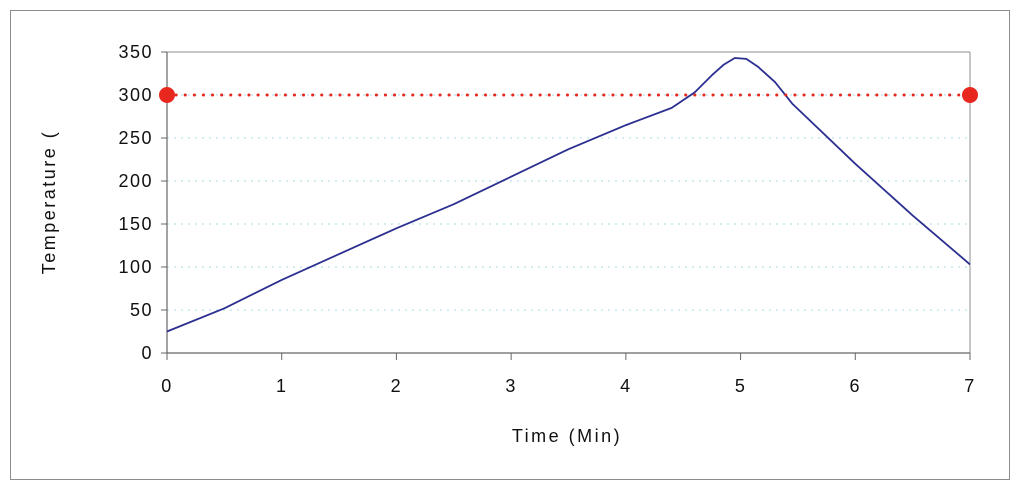  What do you see at coordinates (135, 267) in the screenshot?
I see `y-tick-label: 100` at bounding box center [135, 267].